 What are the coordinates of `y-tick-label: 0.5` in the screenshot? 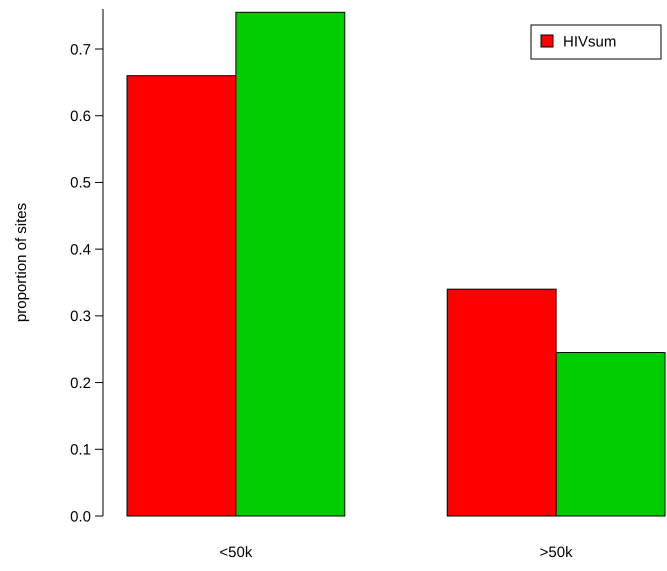 It's located at (80, 183).